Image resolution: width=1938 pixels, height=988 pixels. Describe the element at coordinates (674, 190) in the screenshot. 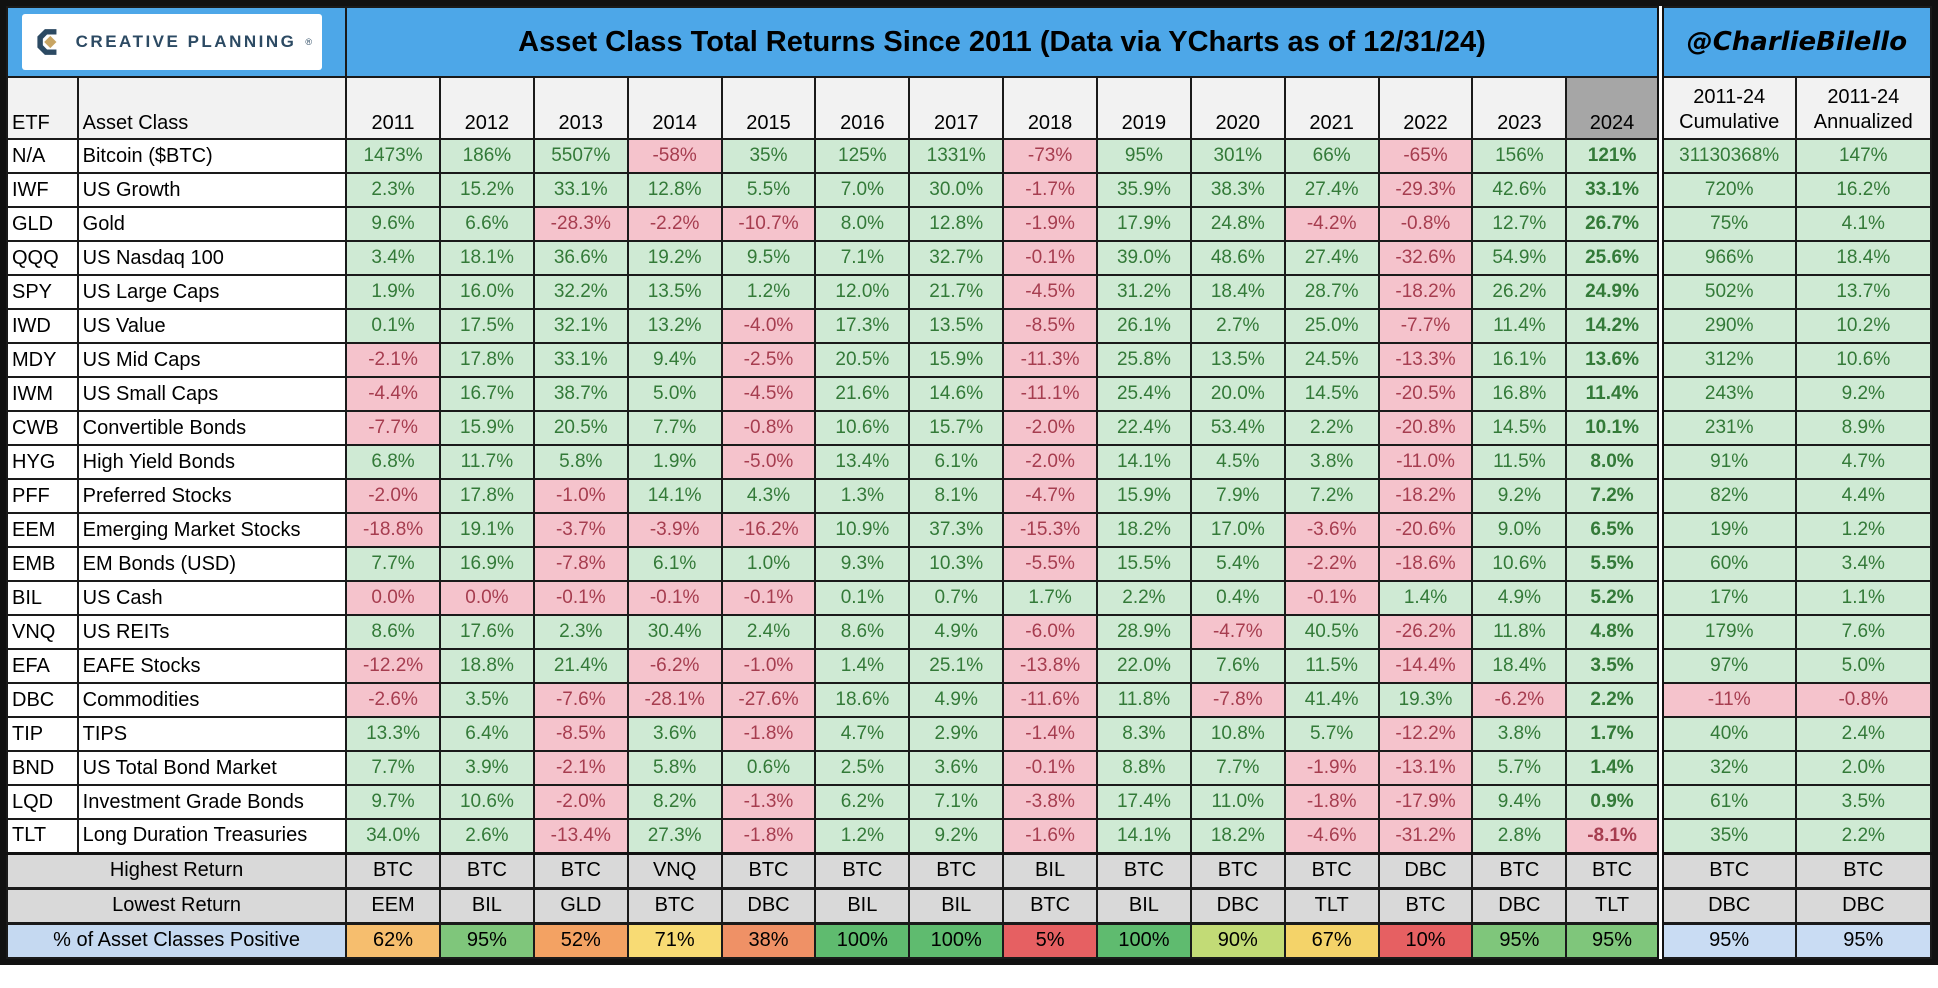

I see `return-cell: 12.8%` at that location.